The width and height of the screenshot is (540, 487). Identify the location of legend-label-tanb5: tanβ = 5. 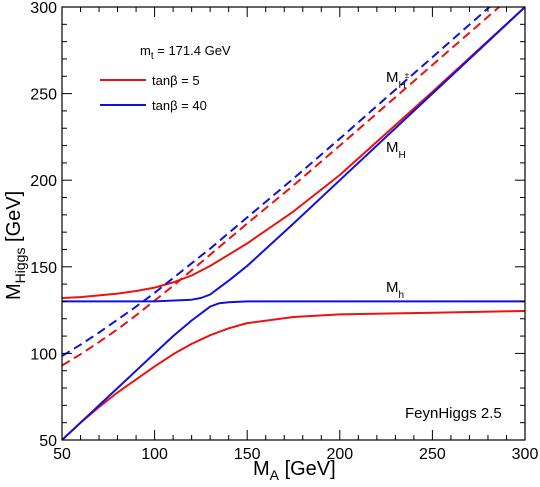
(176, 80).